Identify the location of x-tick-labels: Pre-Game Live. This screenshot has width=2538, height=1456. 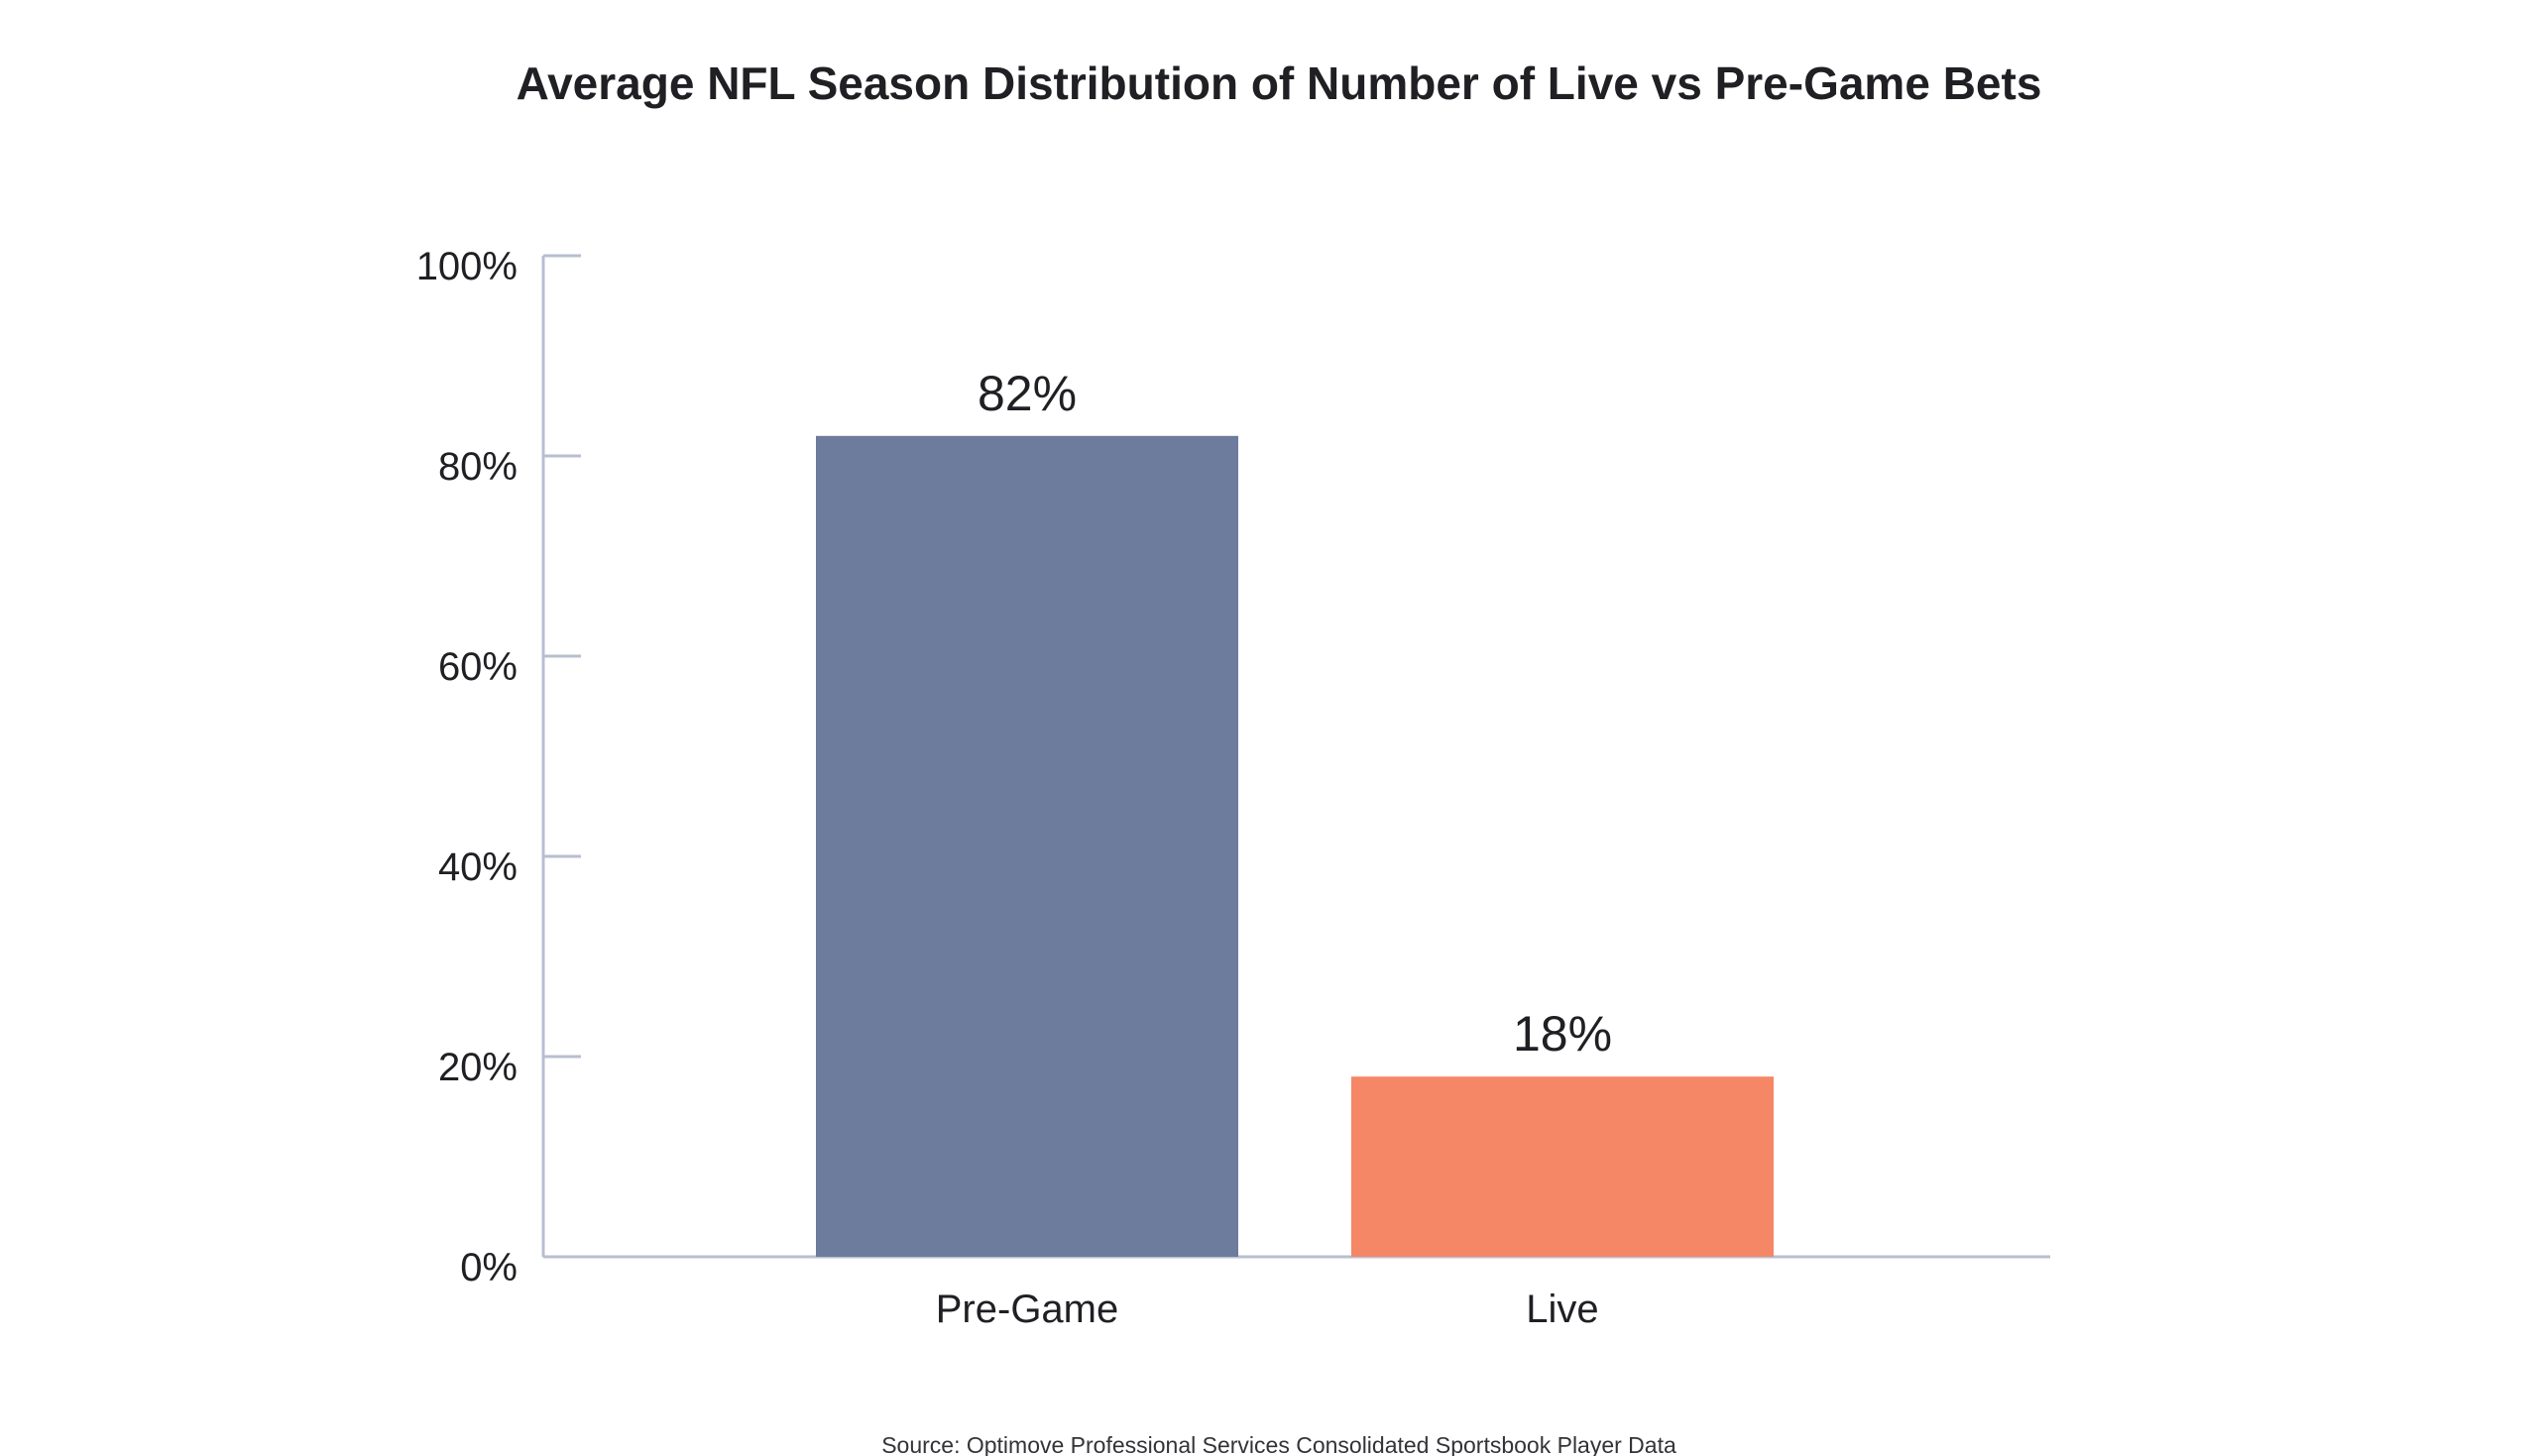
(1267, 1309).